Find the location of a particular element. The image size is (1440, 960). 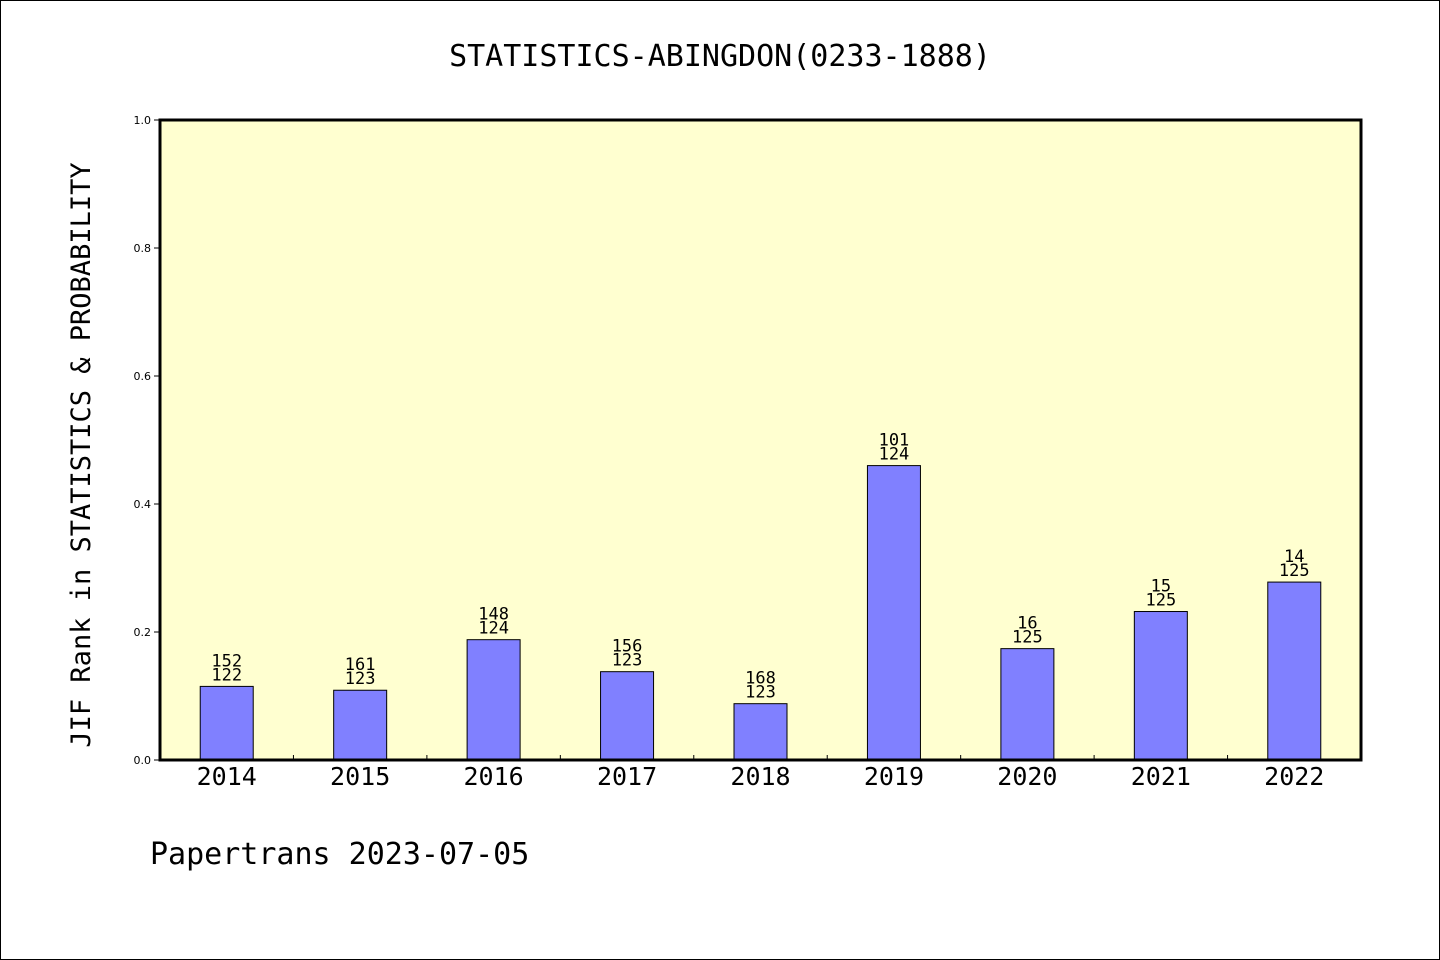

y-tick-label: 1.0 is located at coordinates (143, 120).